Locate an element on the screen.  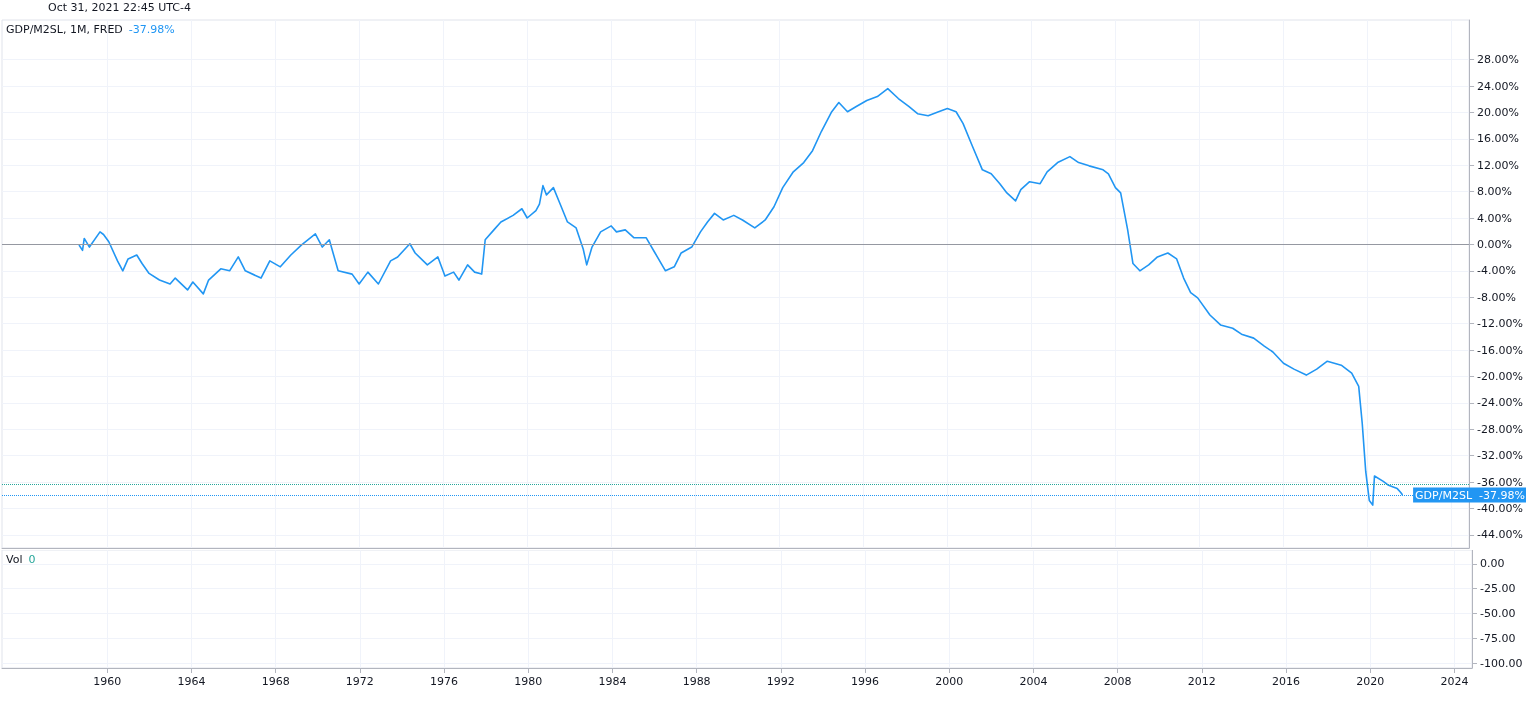
y-tick-label: 16.00% is located at coordinates (1498, 139).